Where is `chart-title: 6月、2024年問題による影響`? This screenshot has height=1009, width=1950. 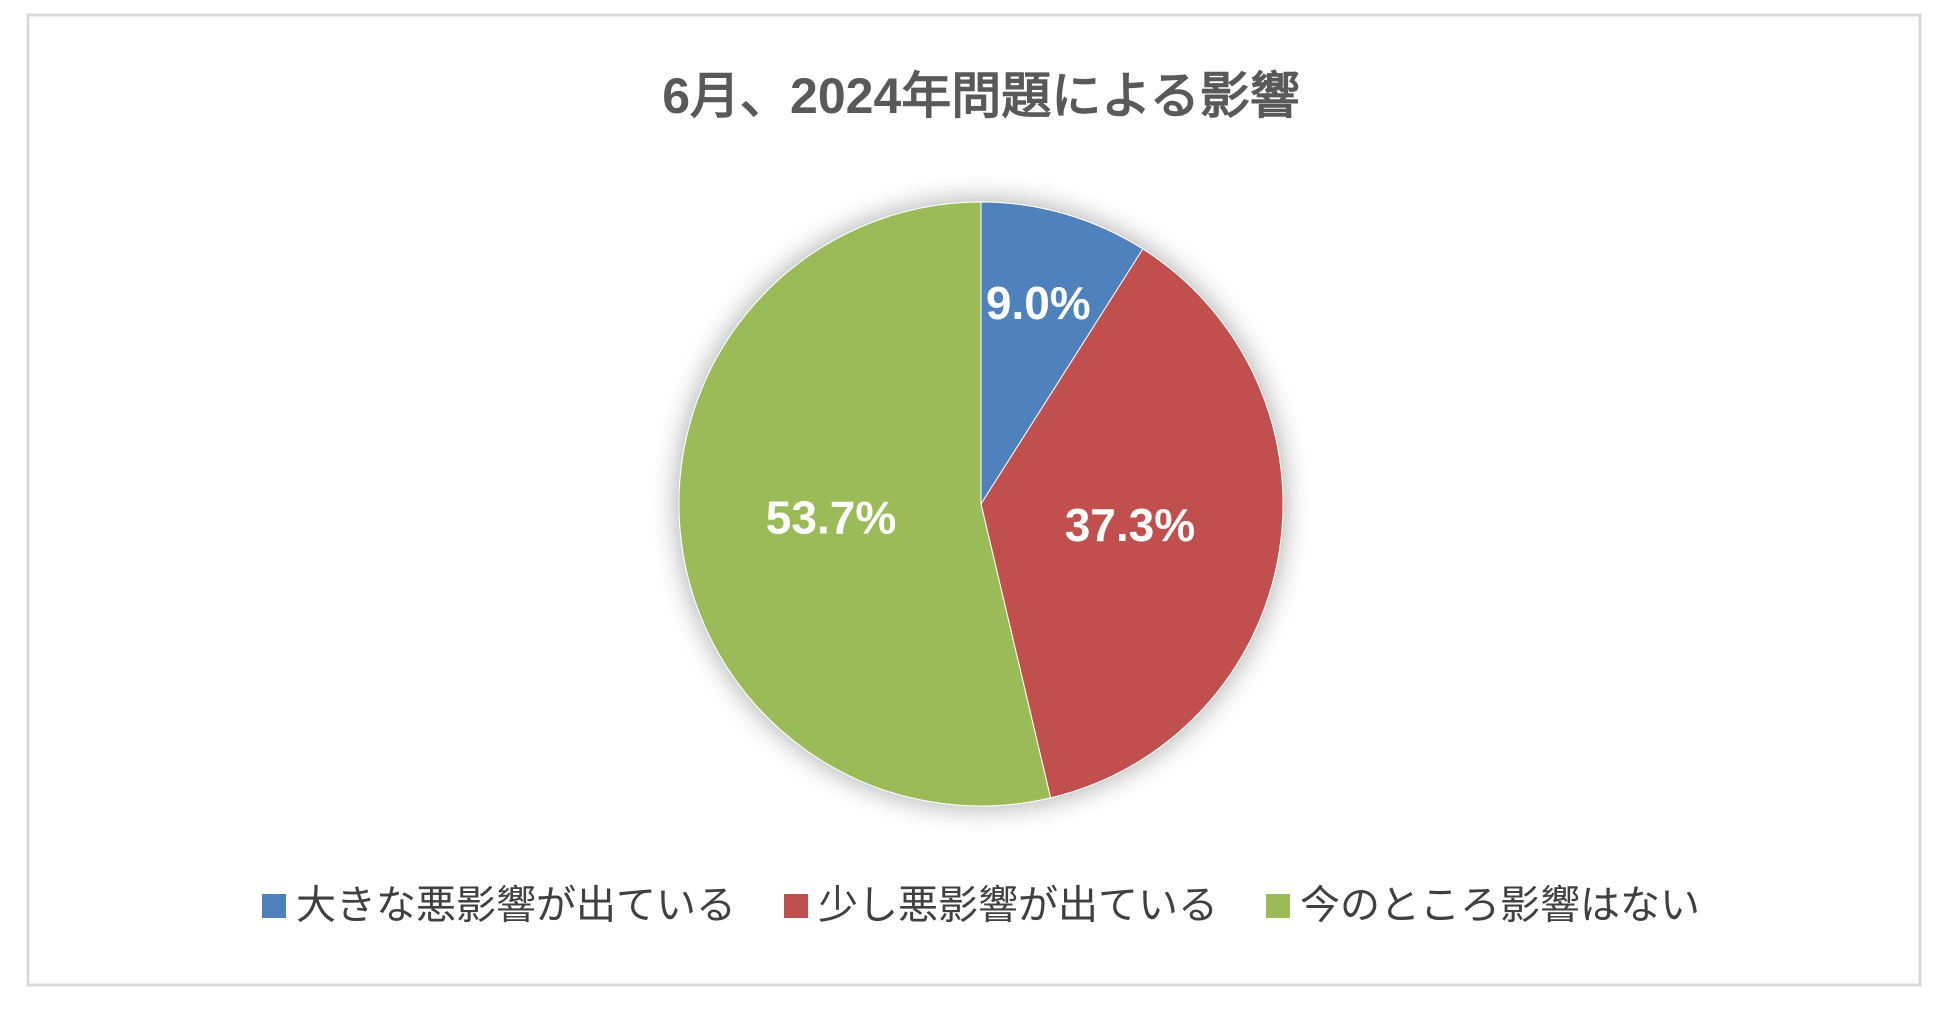 chart-title: 6月、2024年問題による影響 is located at coordinates (981, 96).